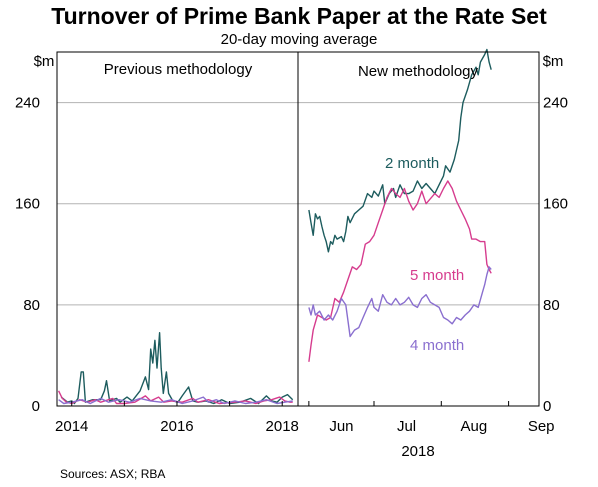  What do you see at coordinates (551, 305) in the screenshot?
I see `y-tick-label-right: 80` at bounding box center [551, 305].